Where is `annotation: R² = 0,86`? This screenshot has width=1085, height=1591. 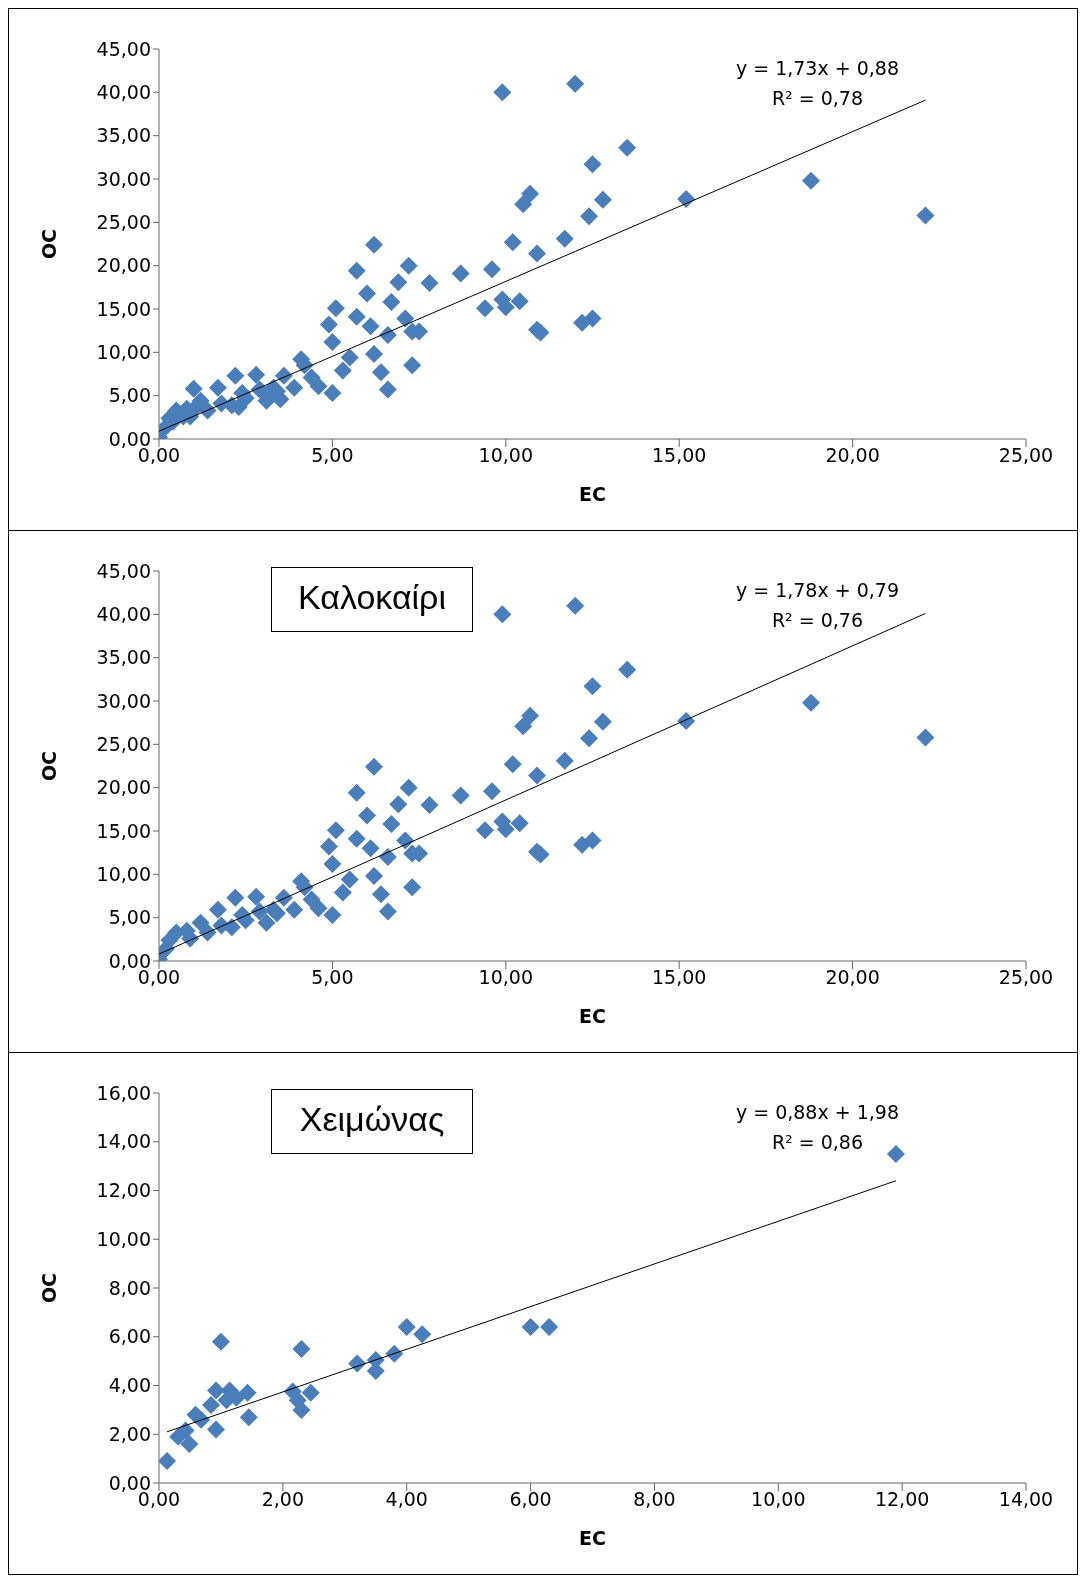 annotation: R² = 0,86 is located at coordinates (817, 1142).